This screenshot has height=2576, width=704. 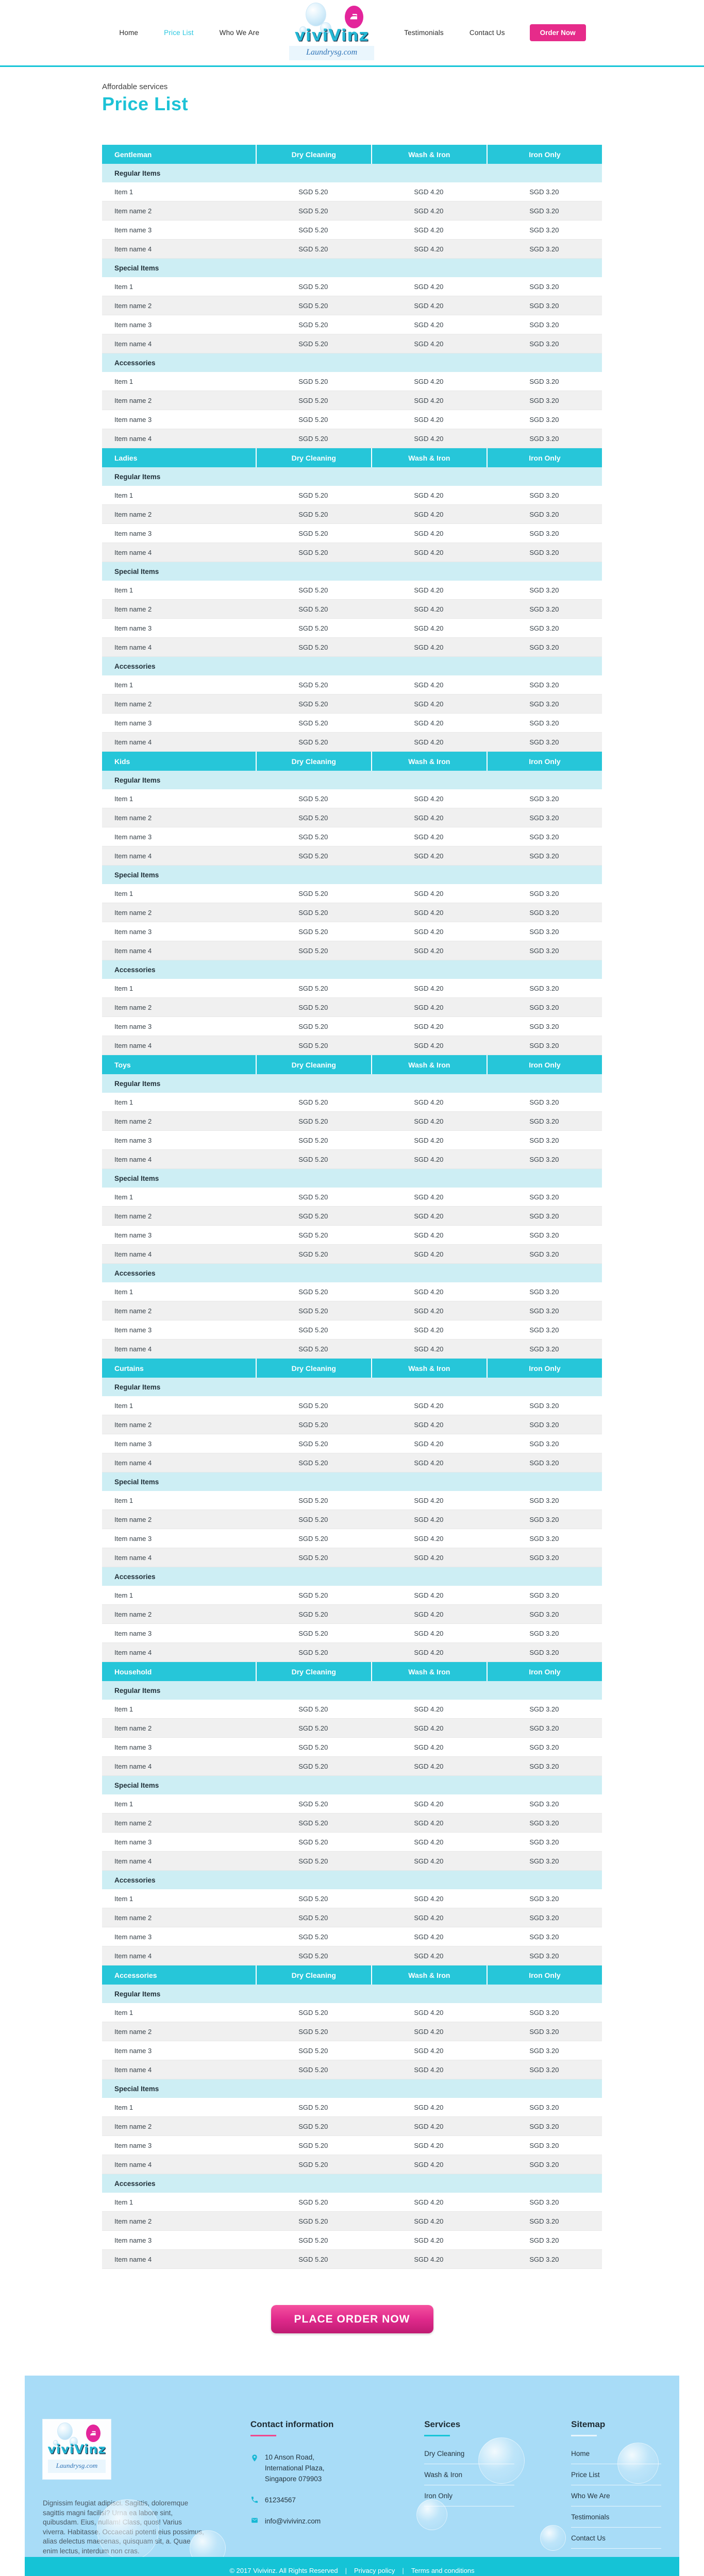 What do you see at coordinates (135, 666) in the screenshot?
I see `section-header-label: Accessories` at bounding box center [135, 666].